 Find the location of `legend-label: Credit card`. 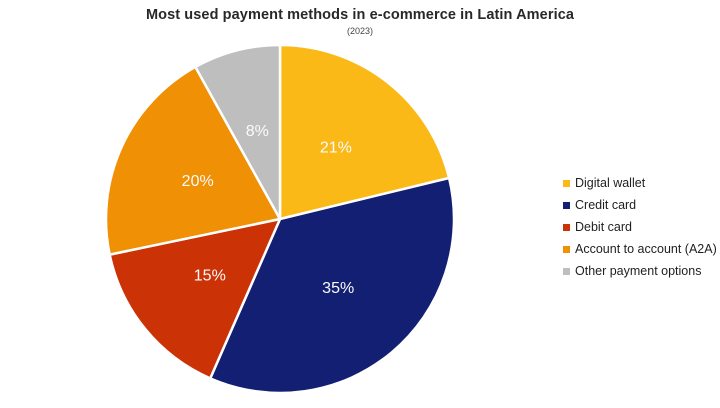

legend-label: Credit card is located at coordinates (606, 205).